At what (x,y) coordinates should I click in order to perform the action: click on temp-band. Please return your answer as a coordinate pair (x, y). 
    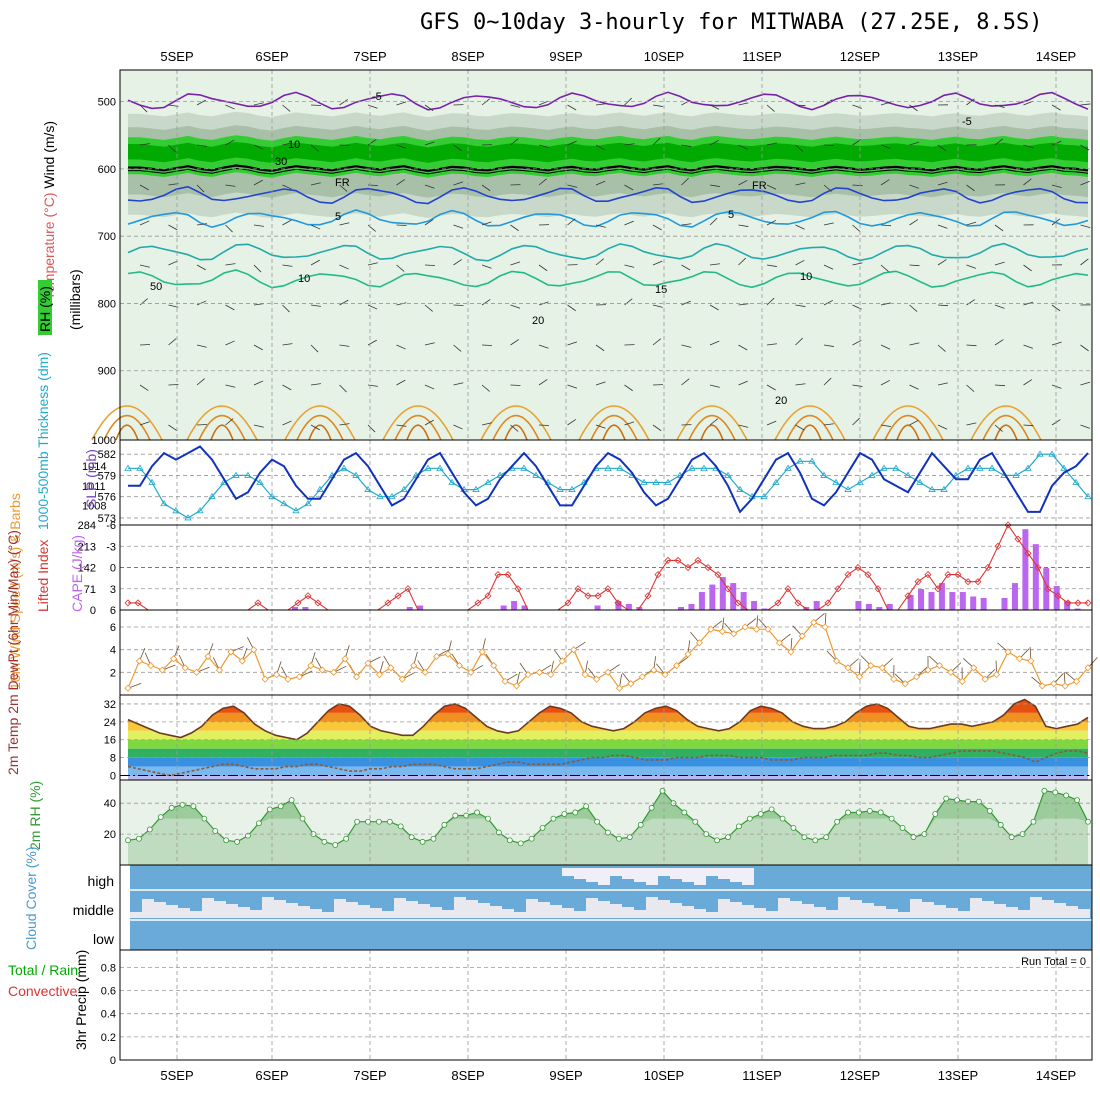
    Looking at the image, I should click on (608, 777).